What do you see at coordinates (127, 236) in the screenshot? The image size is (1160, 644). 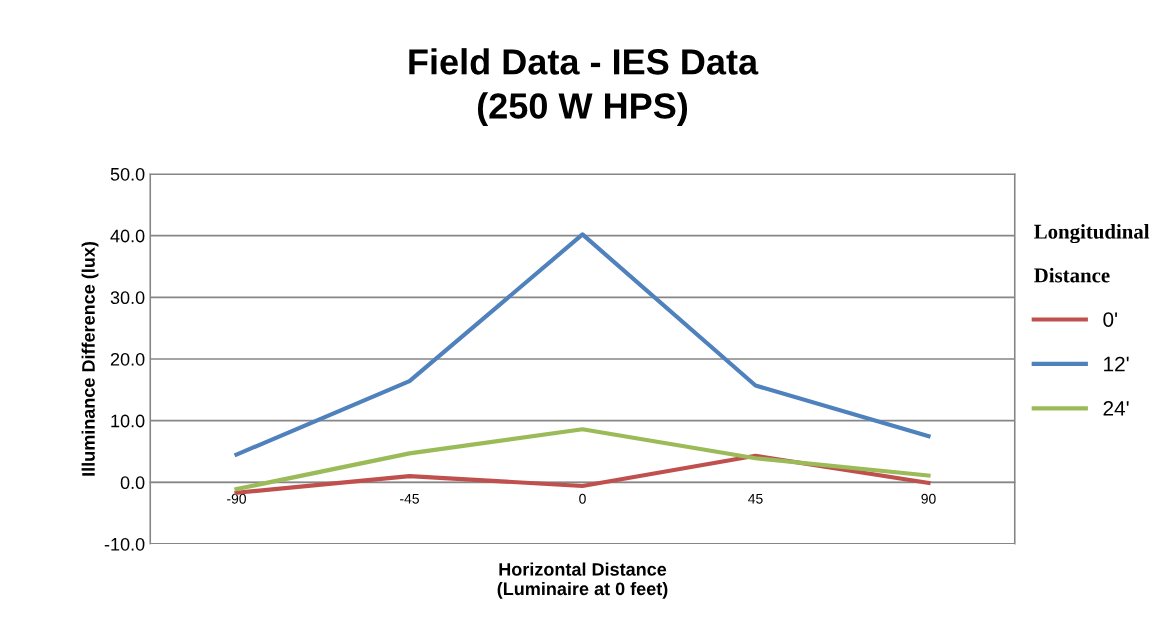 I see `y-tick-label: 40.0` at bounding box center [127, 236].